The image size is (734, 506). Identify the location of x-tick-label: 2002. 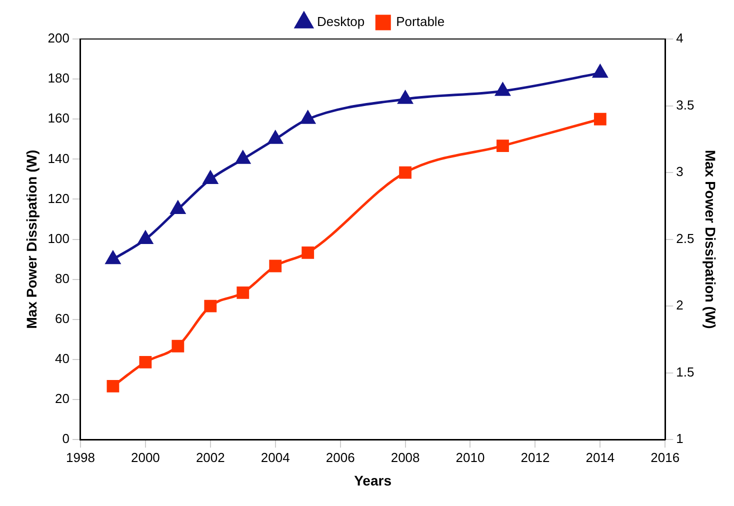
(210, 457).